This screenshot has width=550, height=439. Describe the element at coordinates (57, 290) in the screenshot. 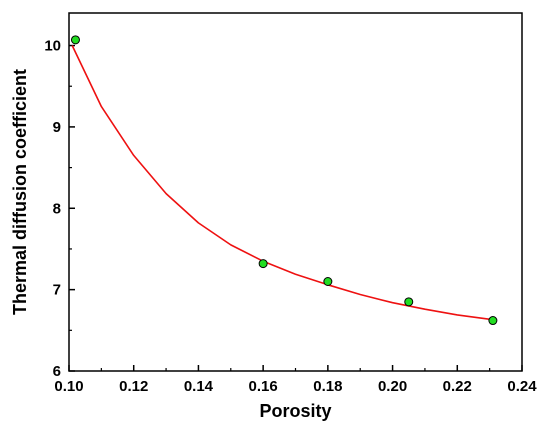

I see `y-tick-label: 7` at that location.